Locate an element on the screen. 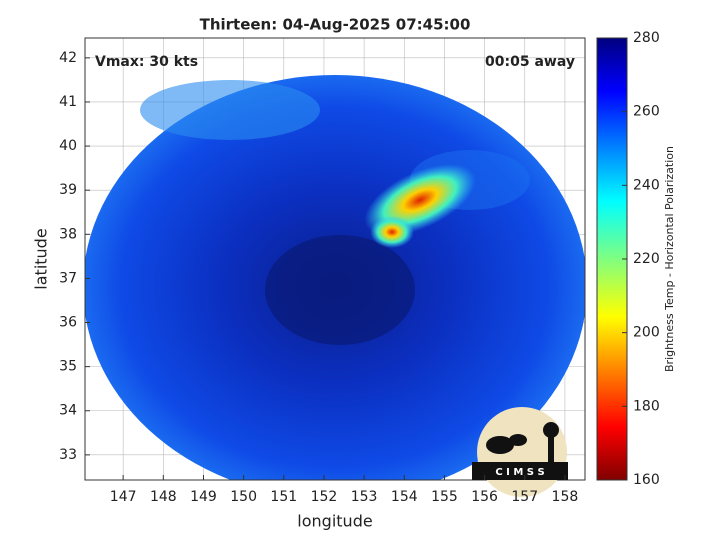  colorbar-tick-label: 160 is located at coordinates (646, 480).